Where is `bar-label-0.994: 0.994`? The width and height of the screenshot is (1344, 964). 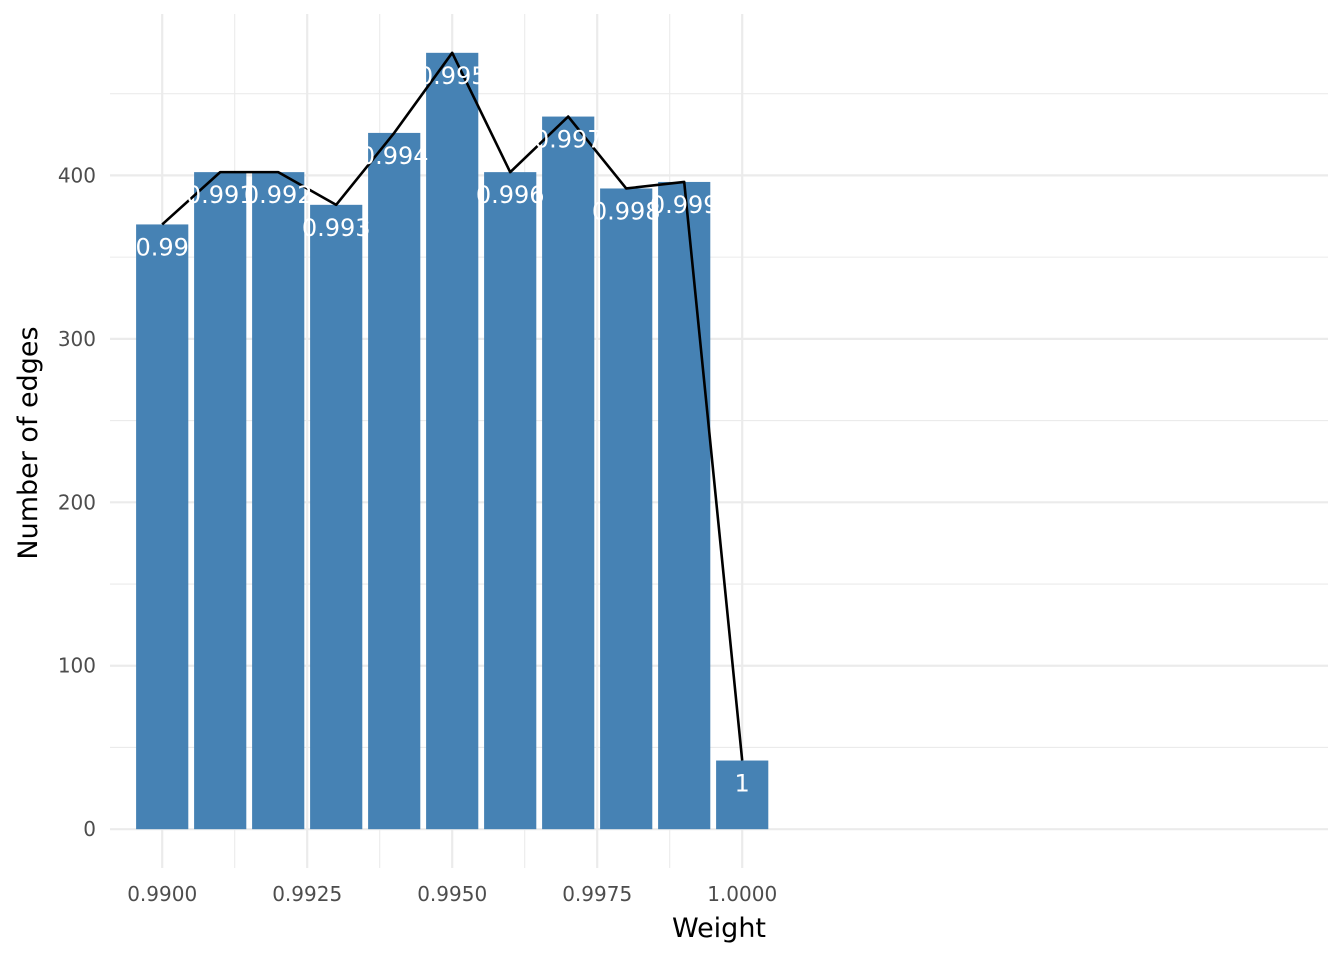
bar-label-0.994: 0.994 is located at coordinates (394, 156).